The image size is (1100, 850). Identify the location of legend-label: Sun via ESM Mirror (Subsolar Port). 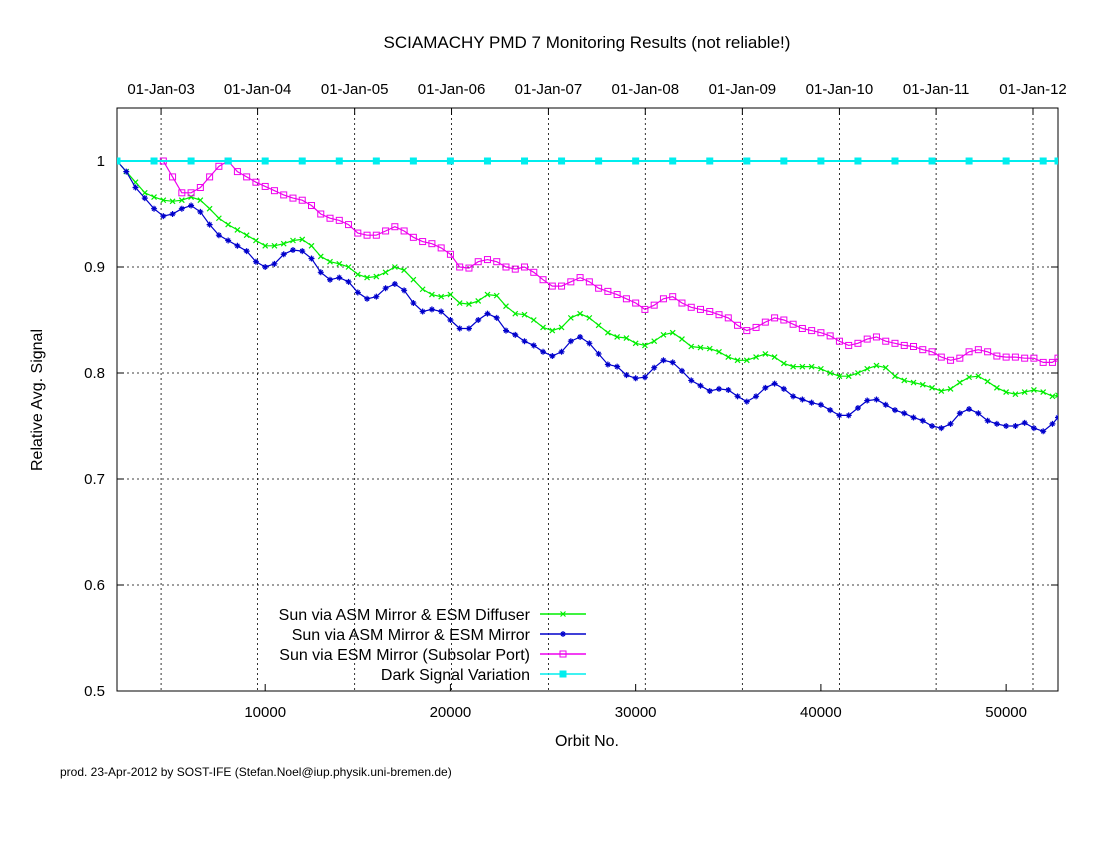
(404, 655).